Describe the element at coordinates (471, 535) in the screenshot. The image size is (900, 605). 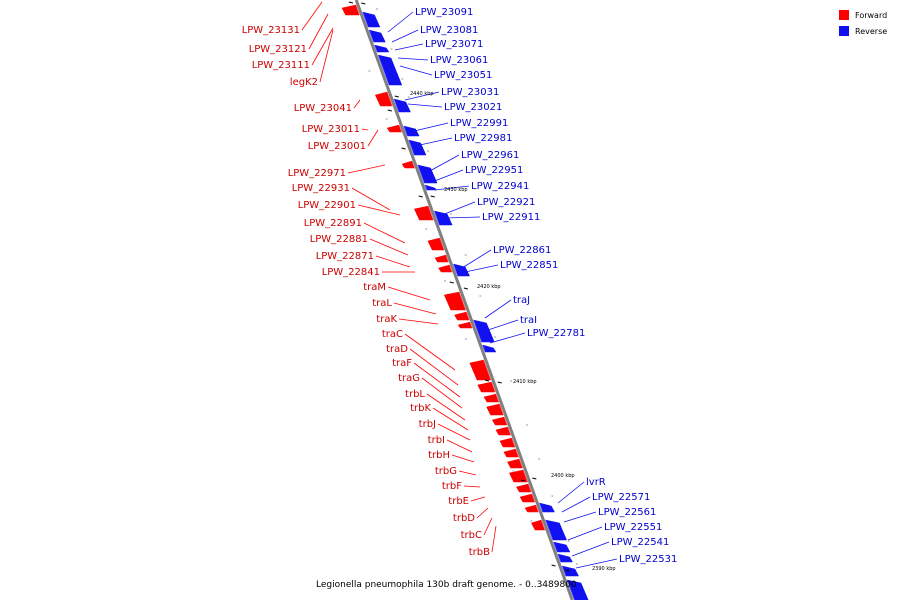
I see `forward-gene-label: trbC` at that location.